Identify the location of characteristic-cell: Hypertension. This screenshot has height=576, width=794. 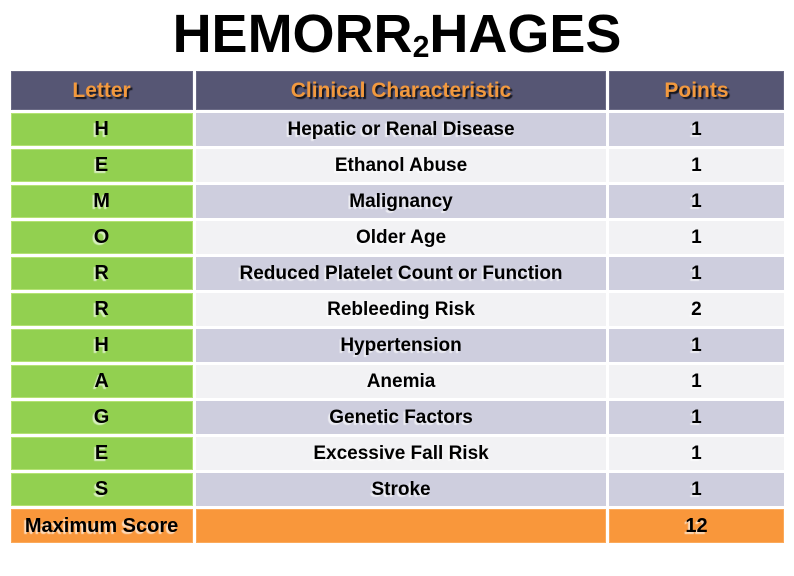
(401, 345).